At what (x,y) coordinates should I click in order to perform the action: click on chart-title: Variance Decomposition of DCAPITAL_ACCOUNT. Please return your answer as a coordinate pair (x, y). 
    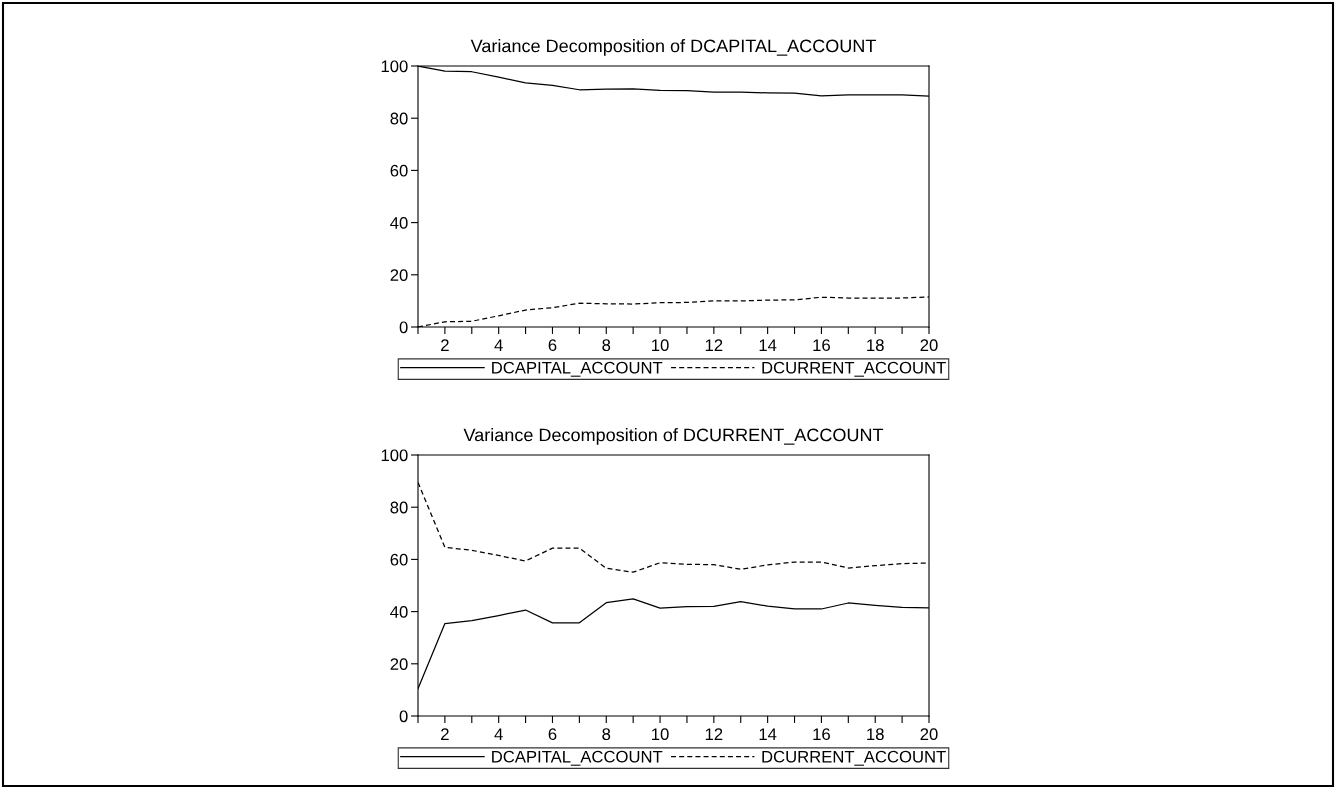
    Looking at the image, I should click on (673, 47).